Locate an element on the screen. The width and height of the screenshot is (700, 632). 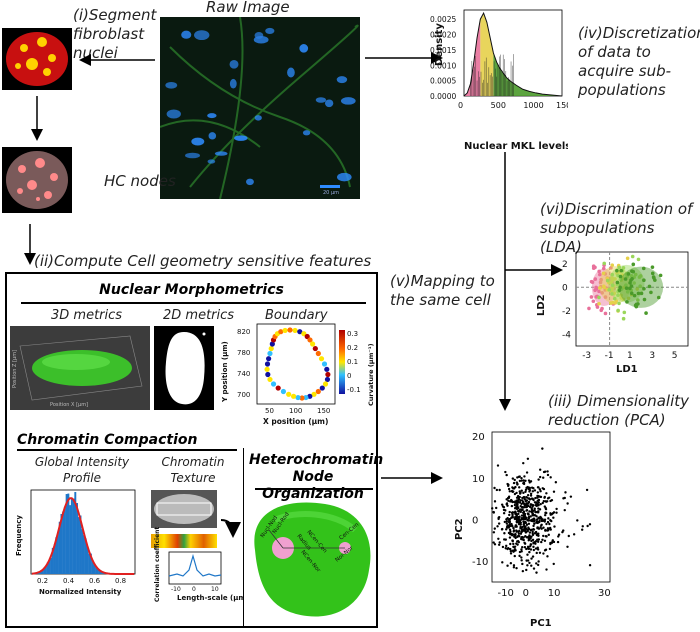
boundary-xtick-1: 100 is located at coordinates (295, 411).